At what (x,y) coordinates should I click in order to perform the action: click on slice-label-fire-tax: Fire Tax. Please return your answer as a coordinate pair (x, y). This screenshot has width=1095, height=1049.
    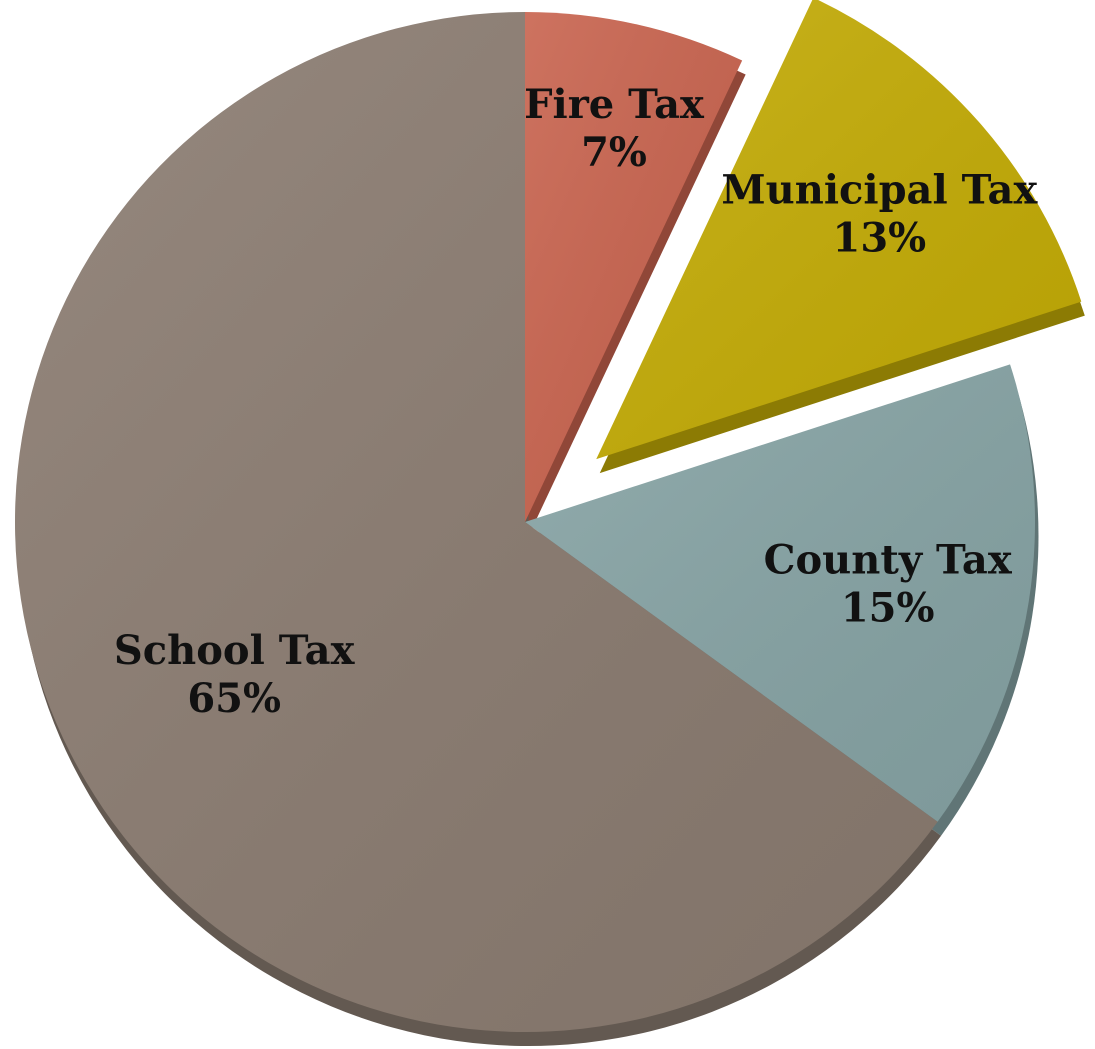
    Looking at the image, I should click on (614, 104).